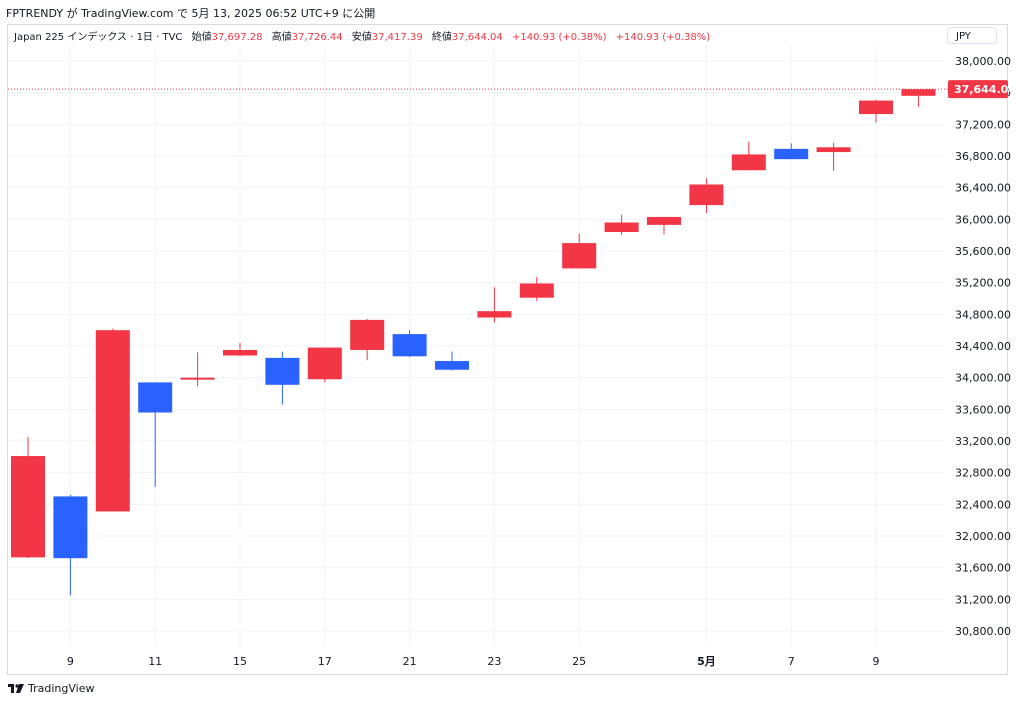 This screenshot has width=1024, height=702. What do you see at coordinates (317, 37) in the screenshot?
I see `high-value: 37,726.44` at bounding box center [317, 37].